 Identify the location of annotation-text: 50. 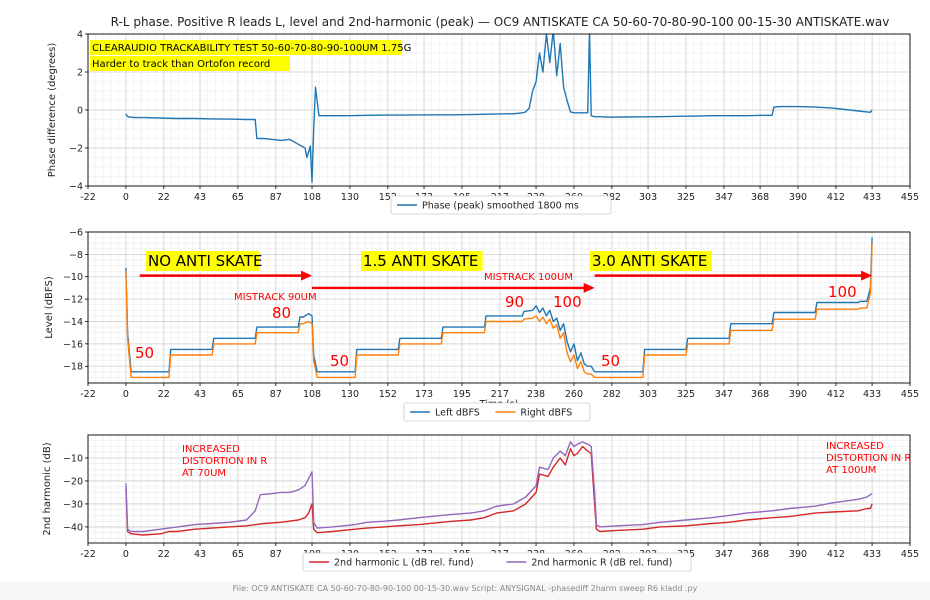
(144, 353).